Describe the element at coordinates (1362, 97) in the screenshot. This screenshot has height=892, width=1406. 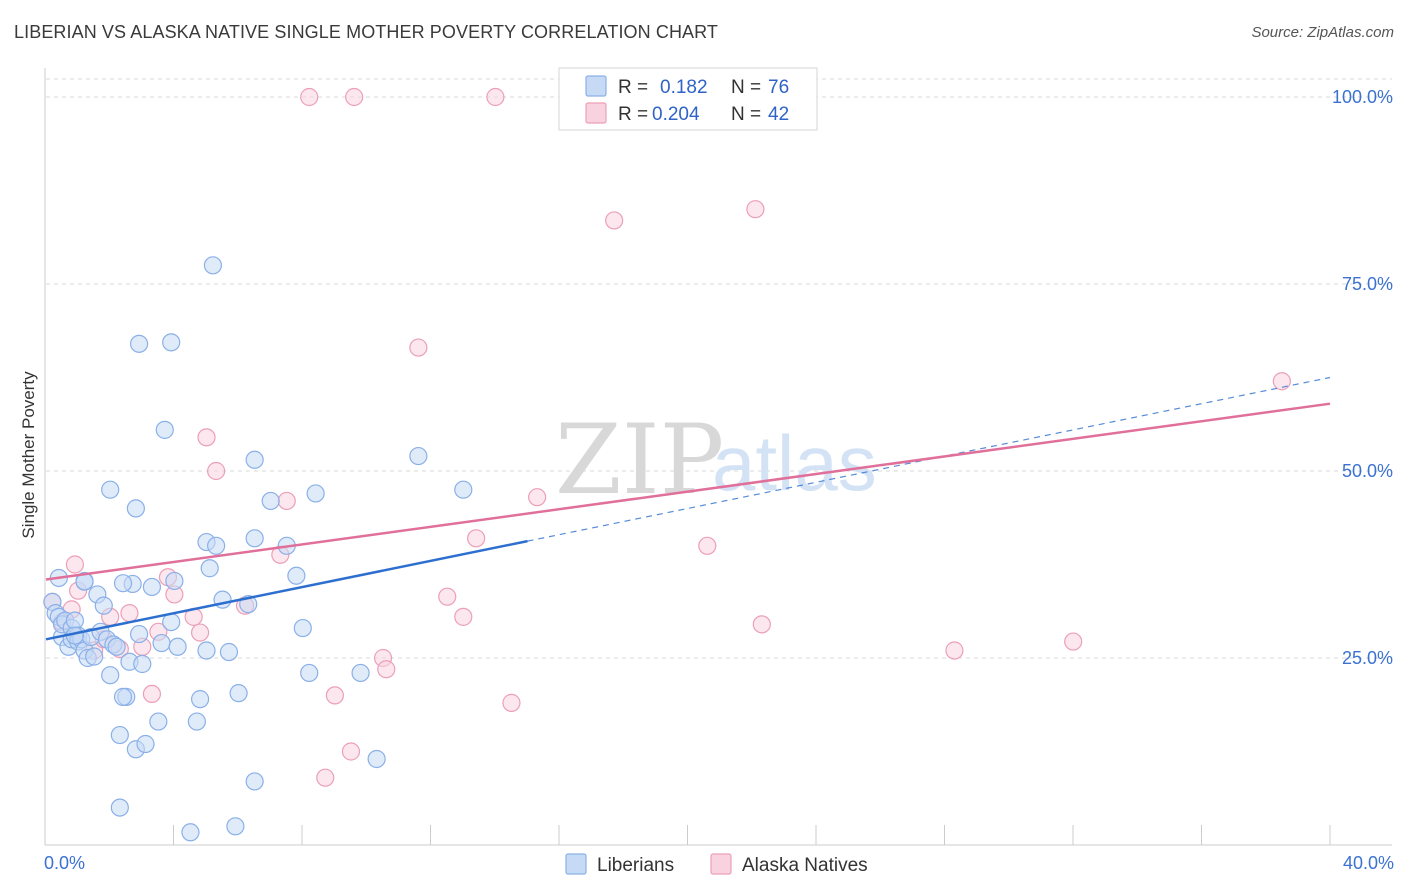
I see `y-tick-label-100: 100.0%` at that location.